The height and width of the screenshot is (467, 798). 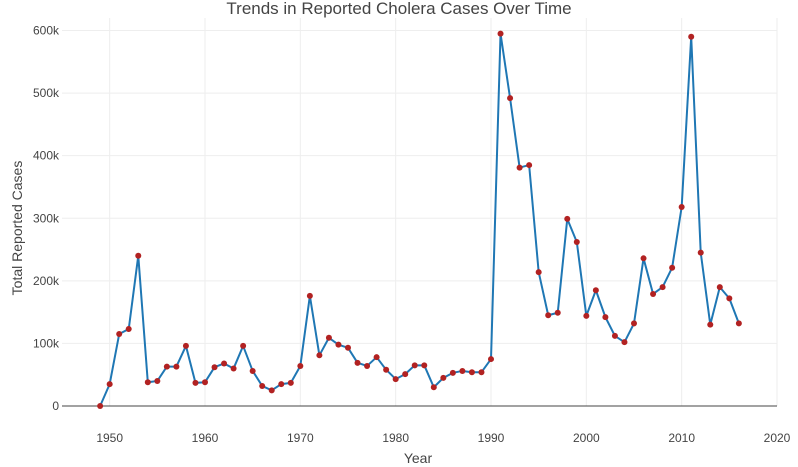 I want to click on y-tick-label: 500k, so click(x=46, y=93).